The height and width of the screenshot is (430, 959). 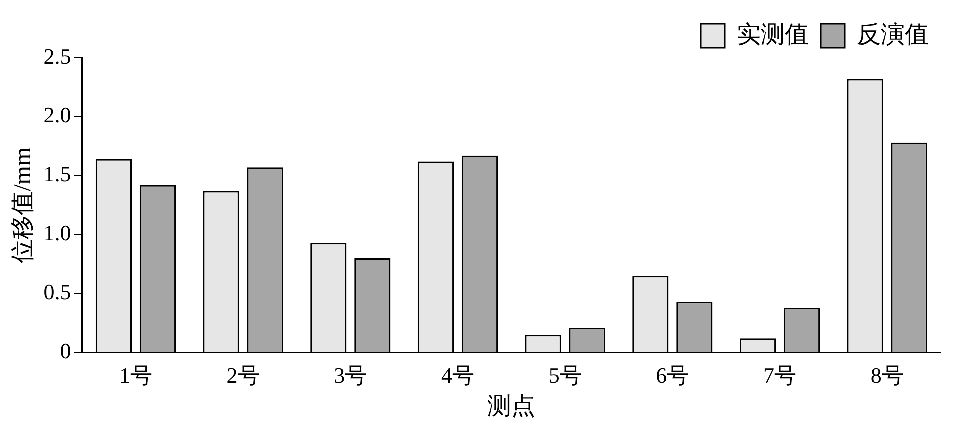 What do you see at coordinates (887, 375) in the screenshot?
I see `x-tick-label: 8号` at bounding box center [887, 375].